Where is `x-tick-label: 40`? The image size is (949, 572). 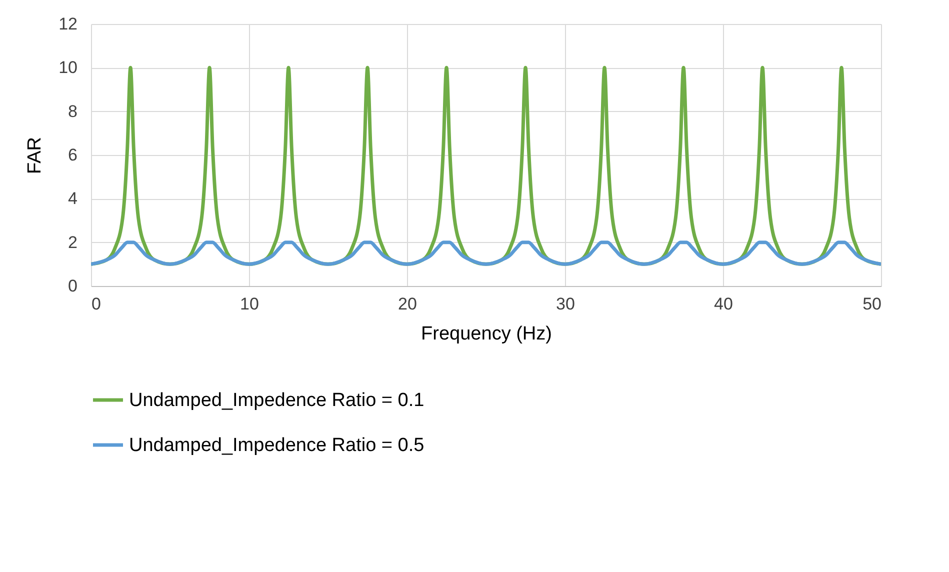 x-tick-label: 40 is located at coordinates (723, 304).